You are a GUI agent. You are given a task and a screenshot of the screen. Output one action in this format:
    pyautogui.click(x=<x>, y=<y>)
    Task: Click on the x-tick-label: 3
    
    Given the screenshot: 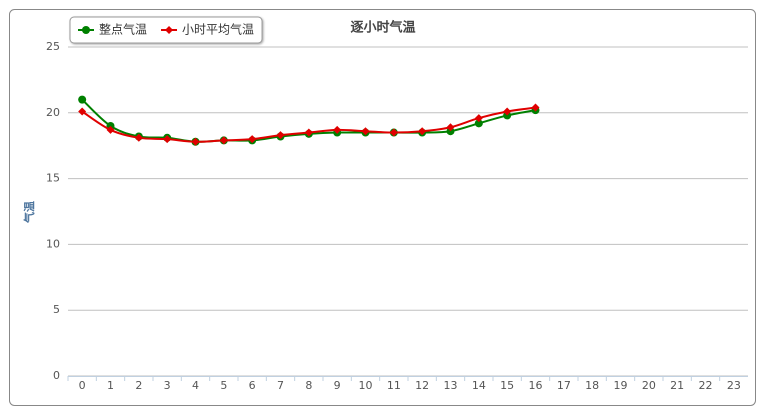 What is the action you would take?
    pyautogui.click(x=167, y=385)
    